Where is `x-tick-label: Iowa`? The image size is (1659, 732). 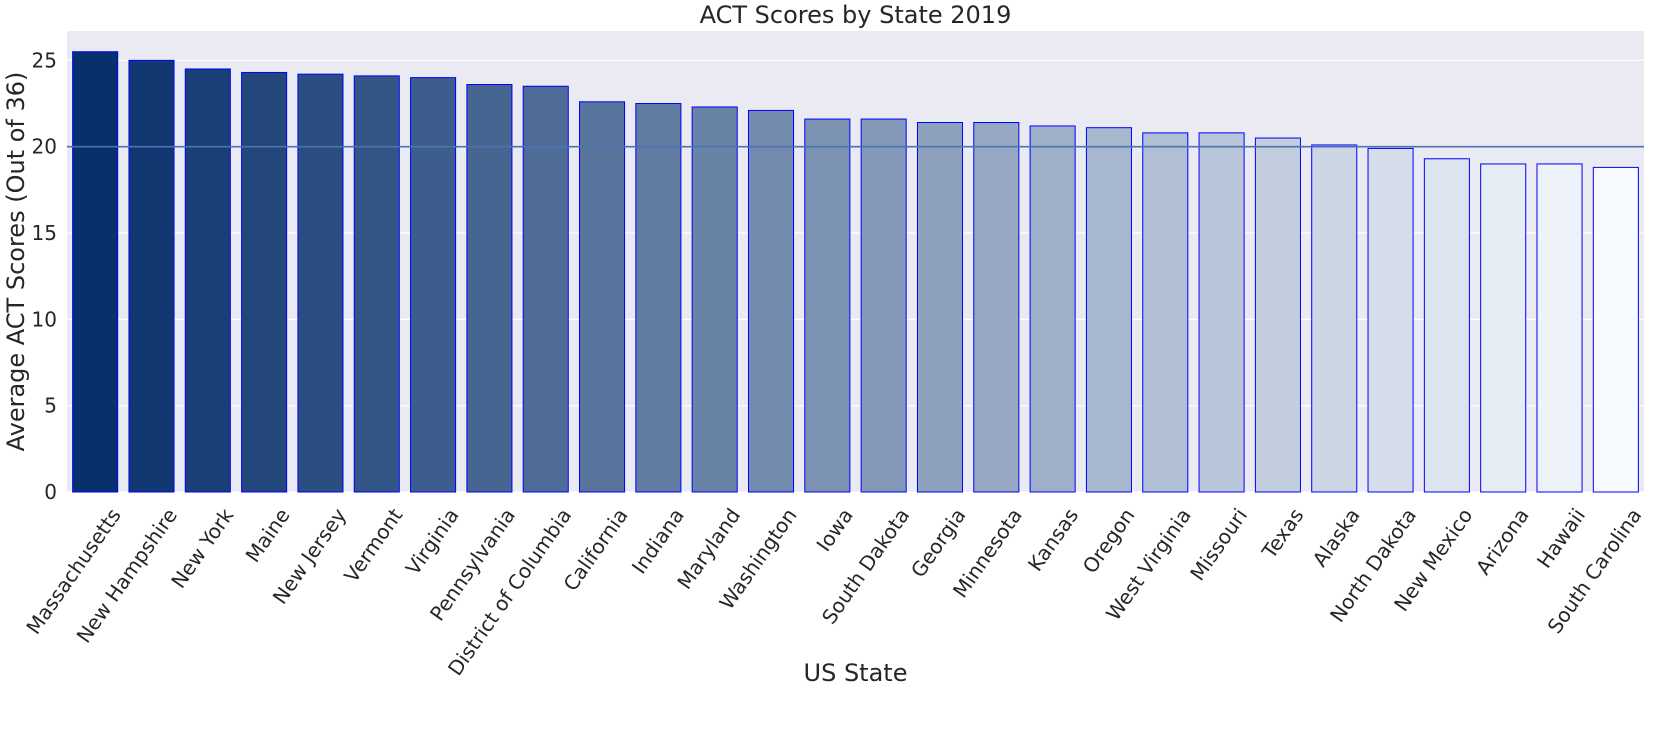
x-tick-label: Iowa is located at coordinates (834, 530).